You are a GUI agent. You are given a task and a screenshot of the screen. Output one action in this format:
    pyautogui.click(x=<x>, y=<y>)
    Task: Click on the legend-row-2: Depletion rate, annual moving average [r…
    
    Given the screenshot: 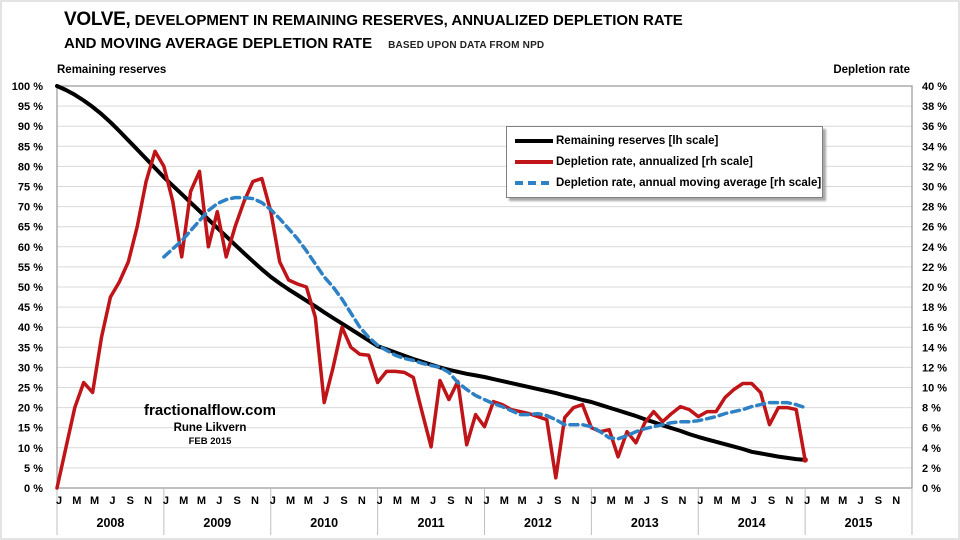 What is the action you would take?
    pyautogui.click(x=668, y=183)
    